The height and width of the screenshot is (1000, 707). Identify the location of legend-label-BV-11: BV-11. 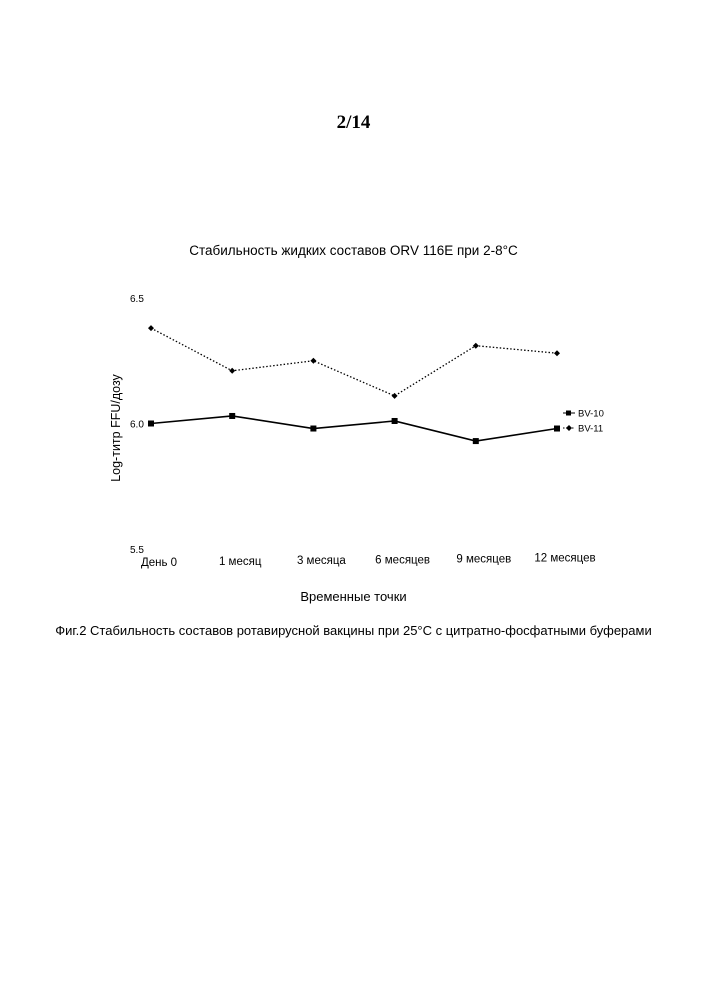
(590, 429).